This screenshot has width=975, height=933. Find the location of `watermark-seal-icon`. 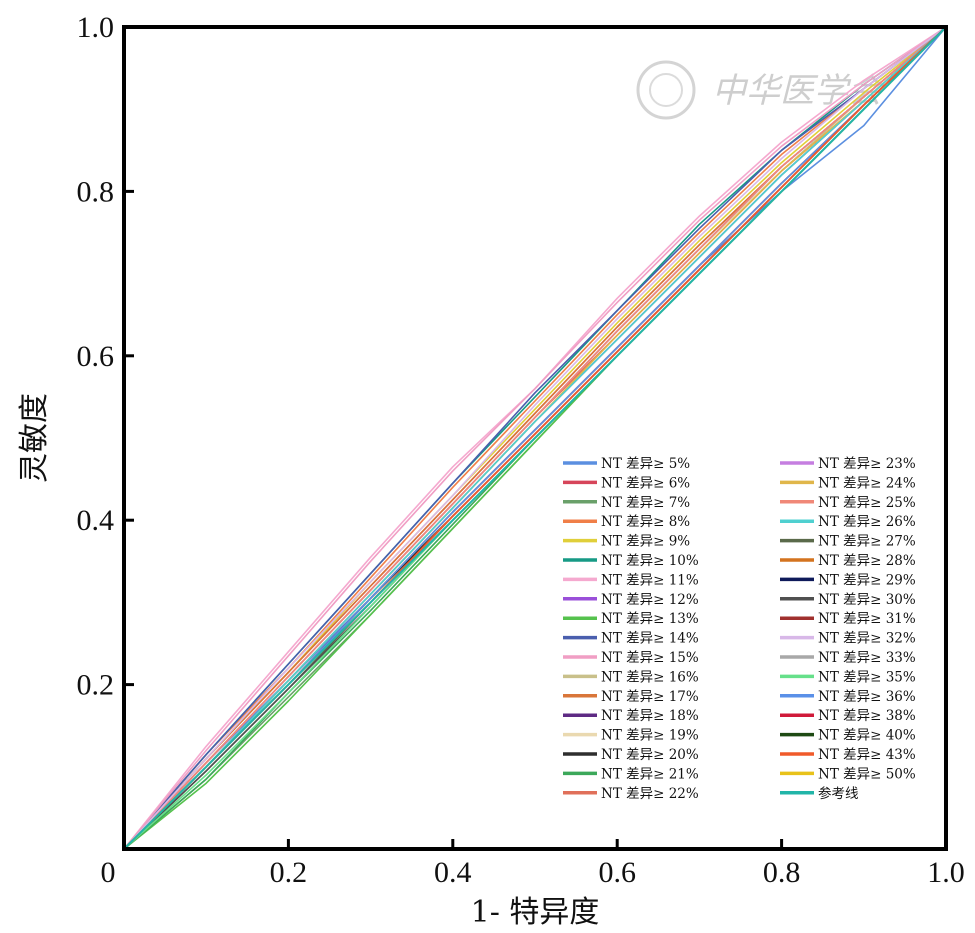

watermark-seal-icon is located at coordinates (666, 90).